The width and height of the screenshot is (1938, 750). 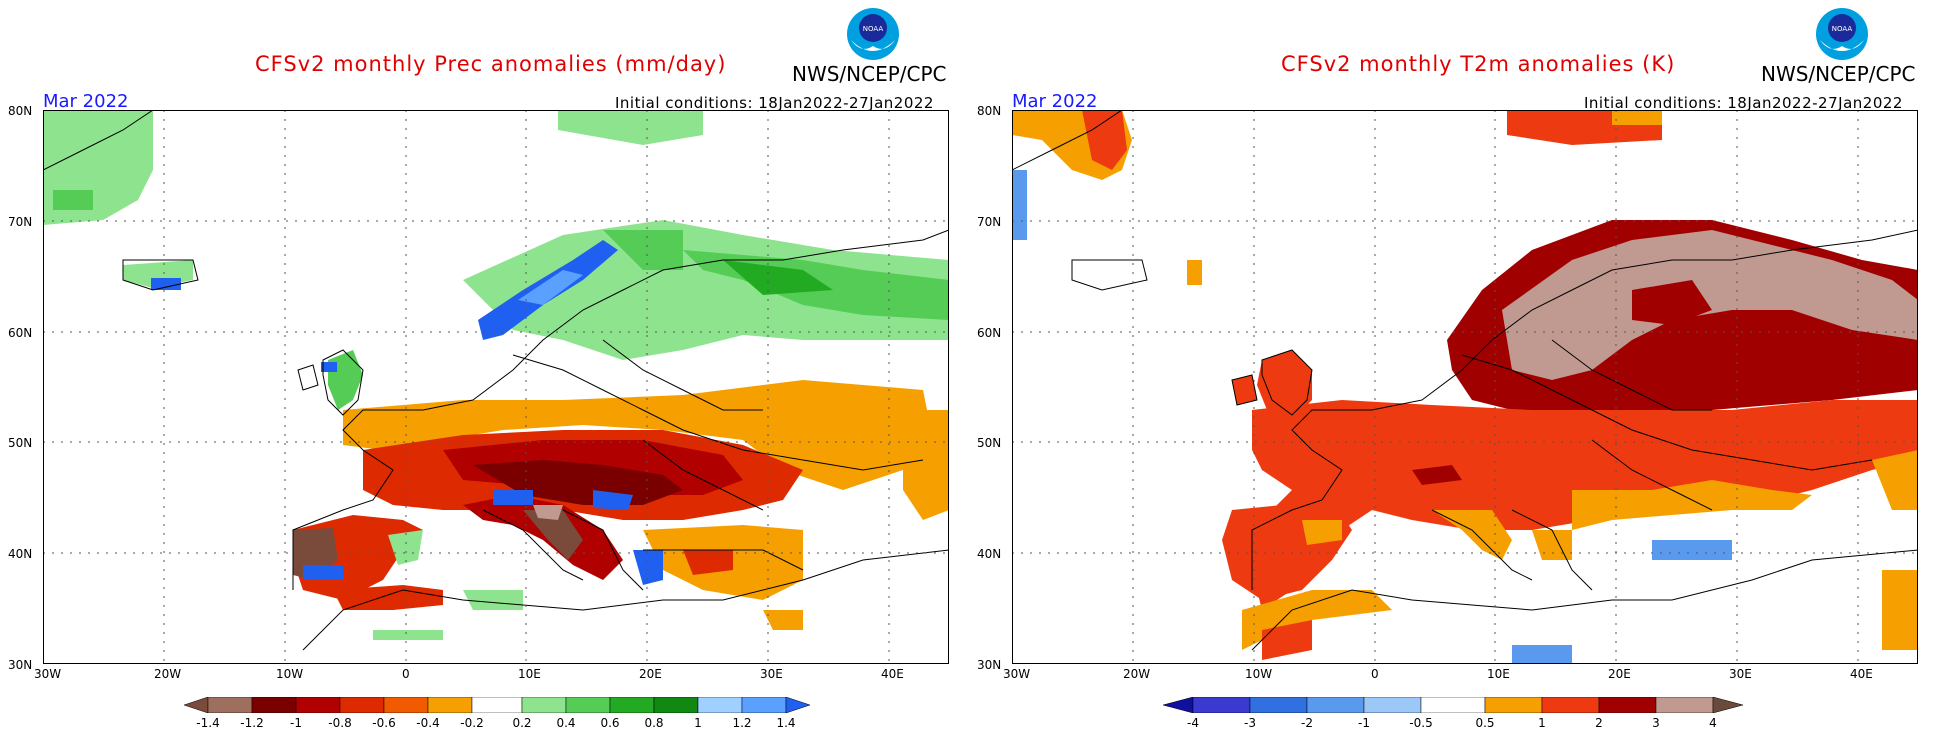 What do you see at coordinates (522, 723) in the screenshot?
I see `colorbar-tick: 0.2` at bounding box center [522, 723].